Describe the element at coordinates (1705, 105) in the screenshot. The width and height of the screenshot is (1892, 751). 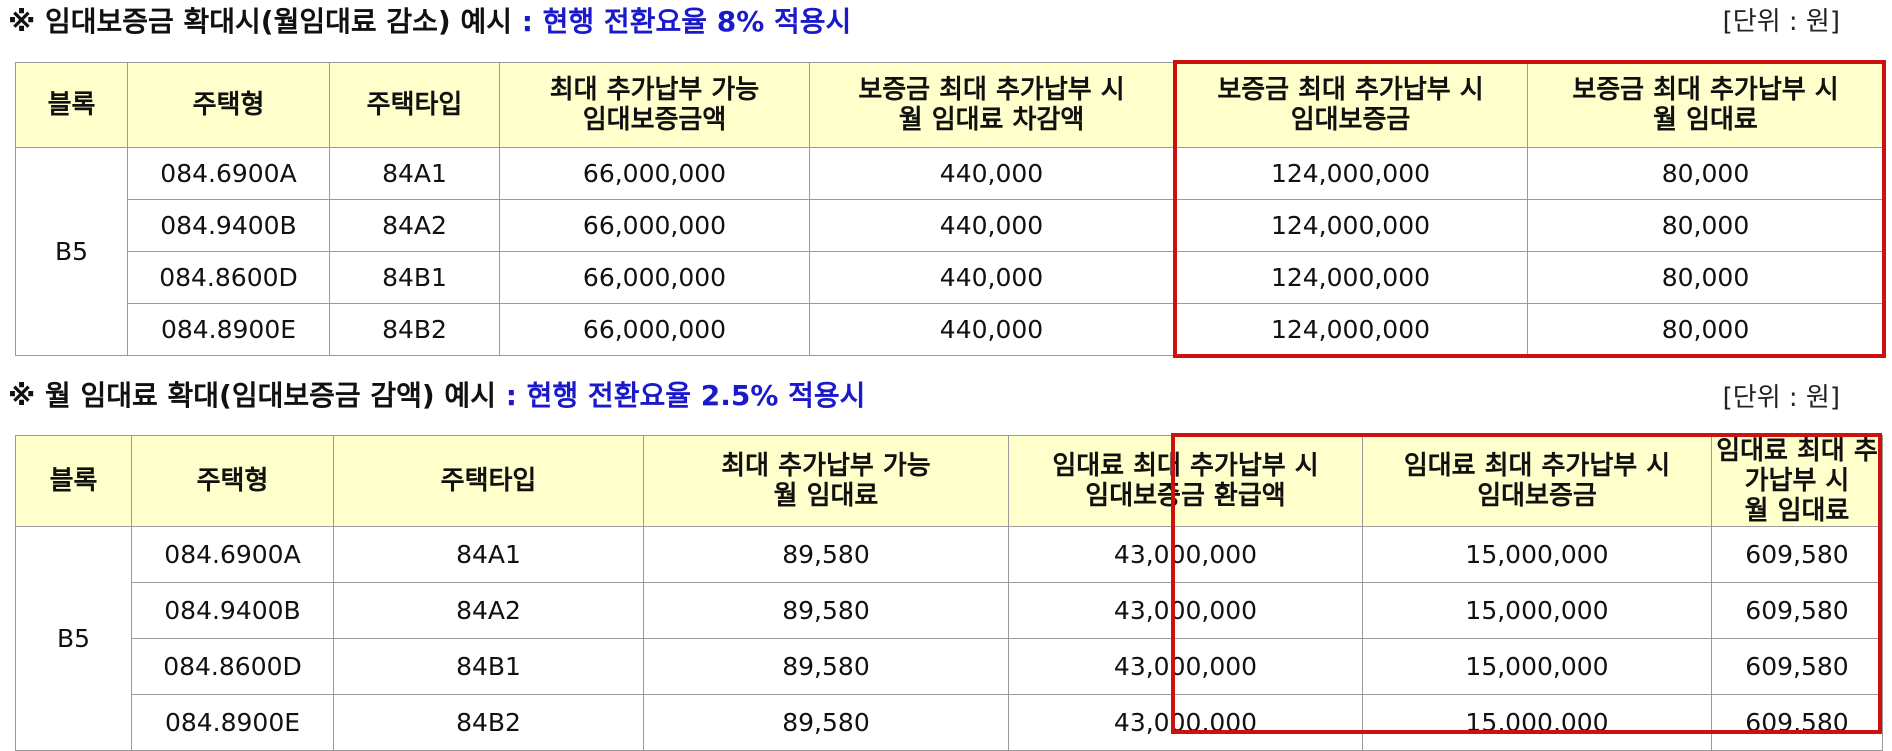
I see `header-cell-resulting-monthly-rent: 보증금 최대 추가납부 시 월 임대료` at that location.